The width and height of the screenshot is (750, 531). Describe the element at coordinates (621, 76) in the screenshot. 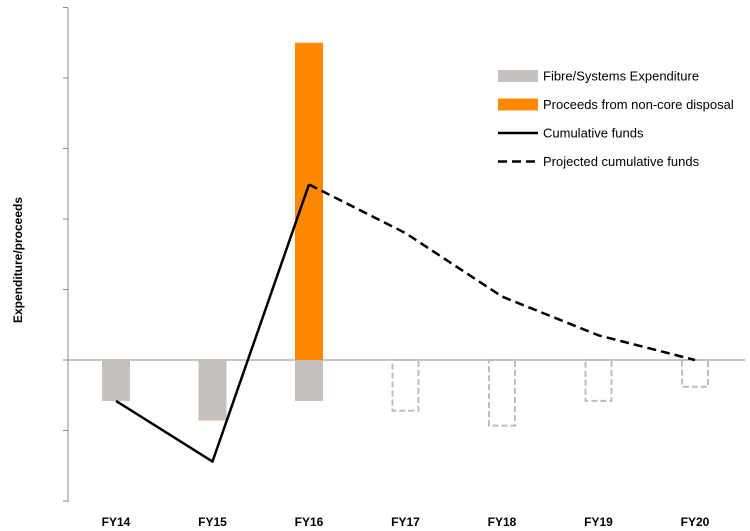

I see `legend-label-fibre-systems-expenditure: Fibre/Systems Expenditure` at that location.